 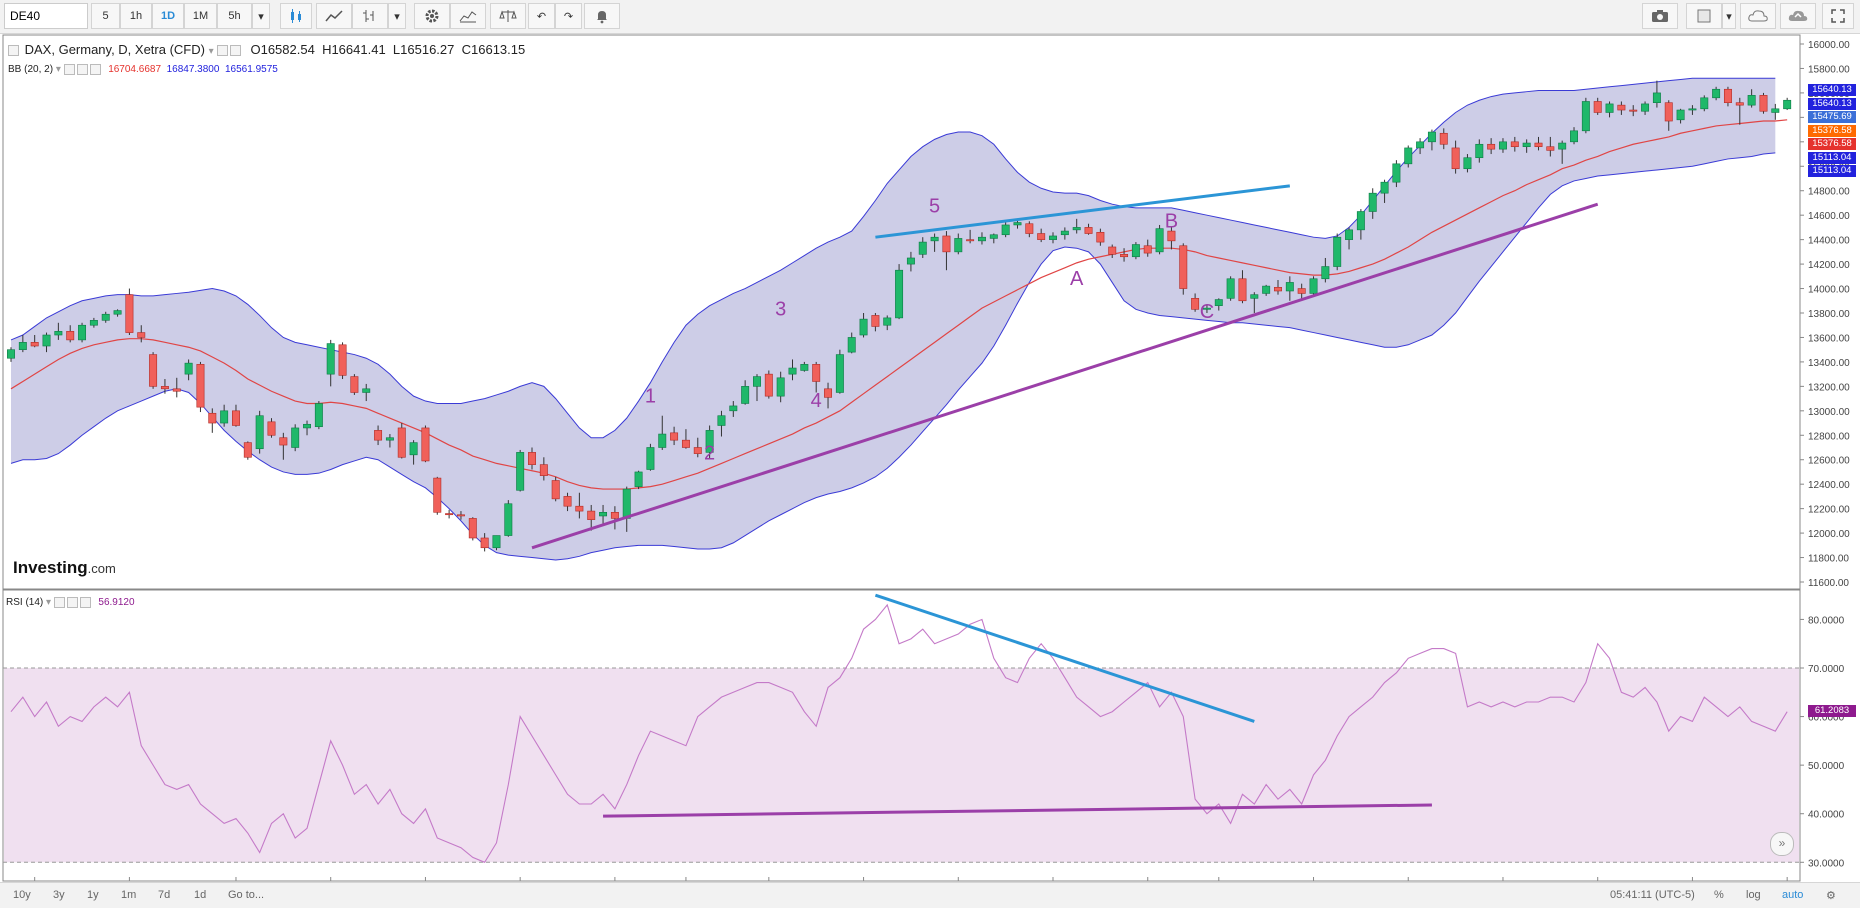 What do you see at coordinates (31, 70) in the screenshot?
I see `bb-label: BB (20, 2)` at bounding box center [31, 70].